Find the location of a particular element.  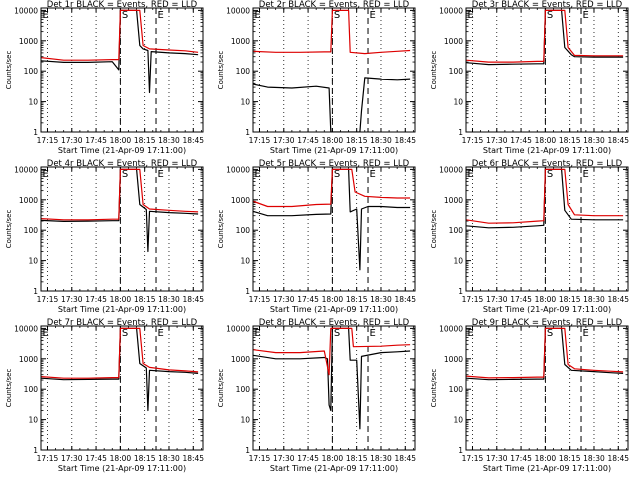

panel-title: Det 2r BLACK = Events, RED = LLD is located at coordinates (334, 5).